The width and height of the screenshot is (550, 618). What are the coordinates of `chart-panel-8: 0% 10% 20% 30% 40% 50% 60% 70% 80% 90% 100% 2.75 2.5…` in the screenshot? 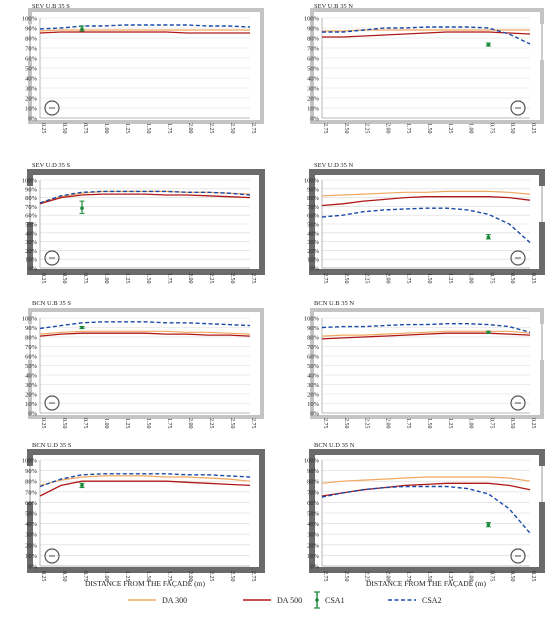 It's located at (425, 515).